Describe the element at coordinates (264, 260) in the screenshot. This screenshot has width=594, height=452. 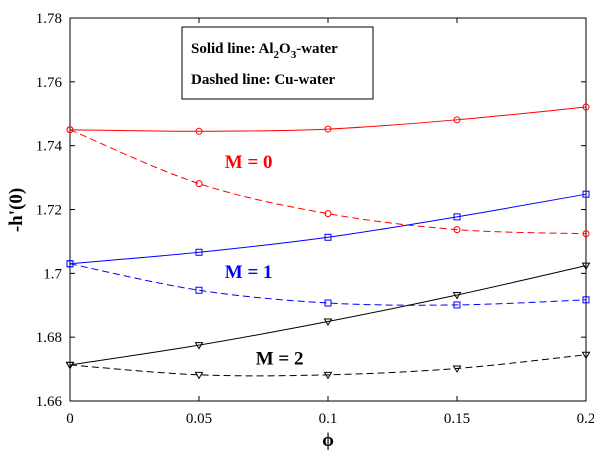
I see `annotation-layer: M = 0 M = 1 M = 2` at that location.